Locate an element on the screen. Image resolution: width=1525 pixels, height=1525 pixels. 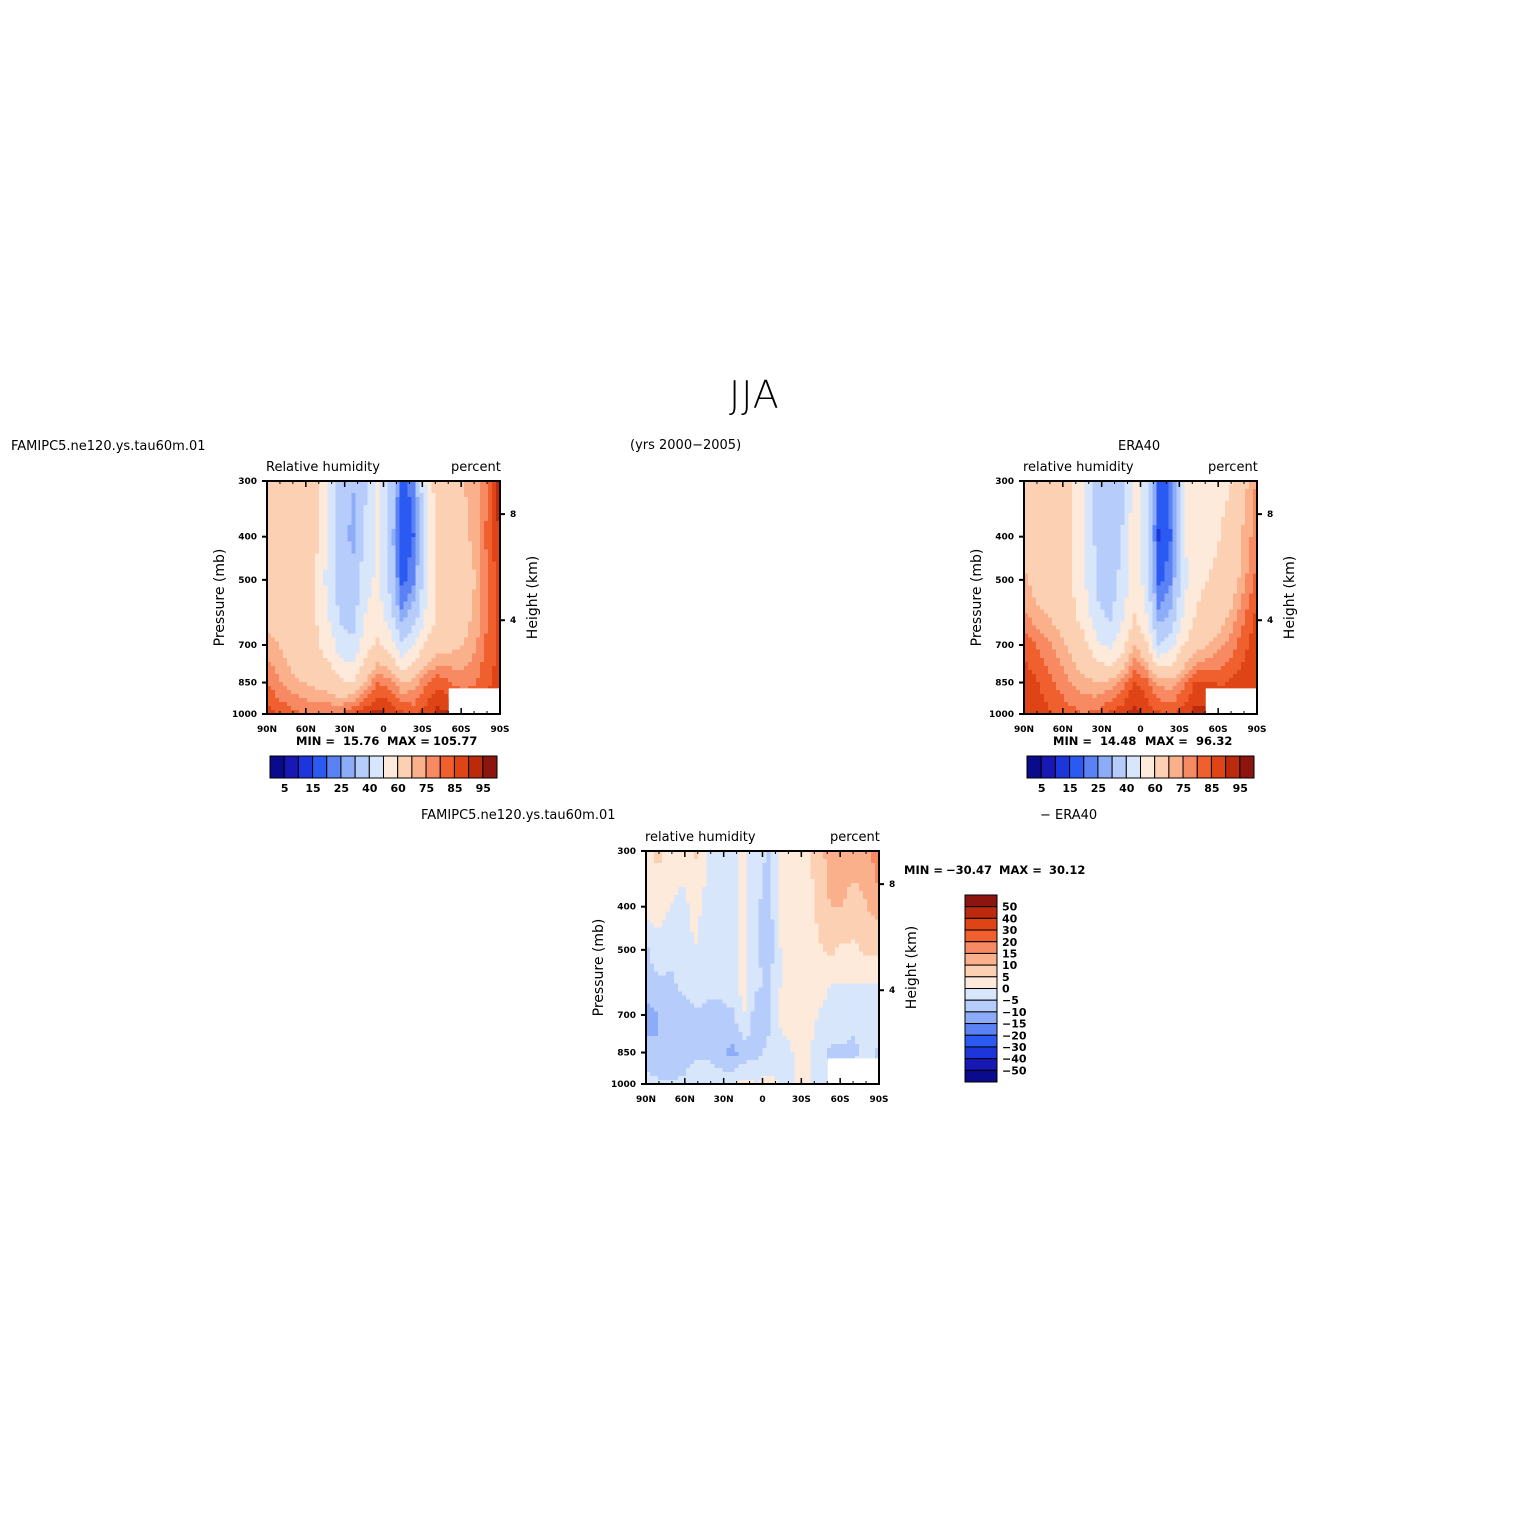
panel1-max-label: MAX = is located at coordinates (408, 741).